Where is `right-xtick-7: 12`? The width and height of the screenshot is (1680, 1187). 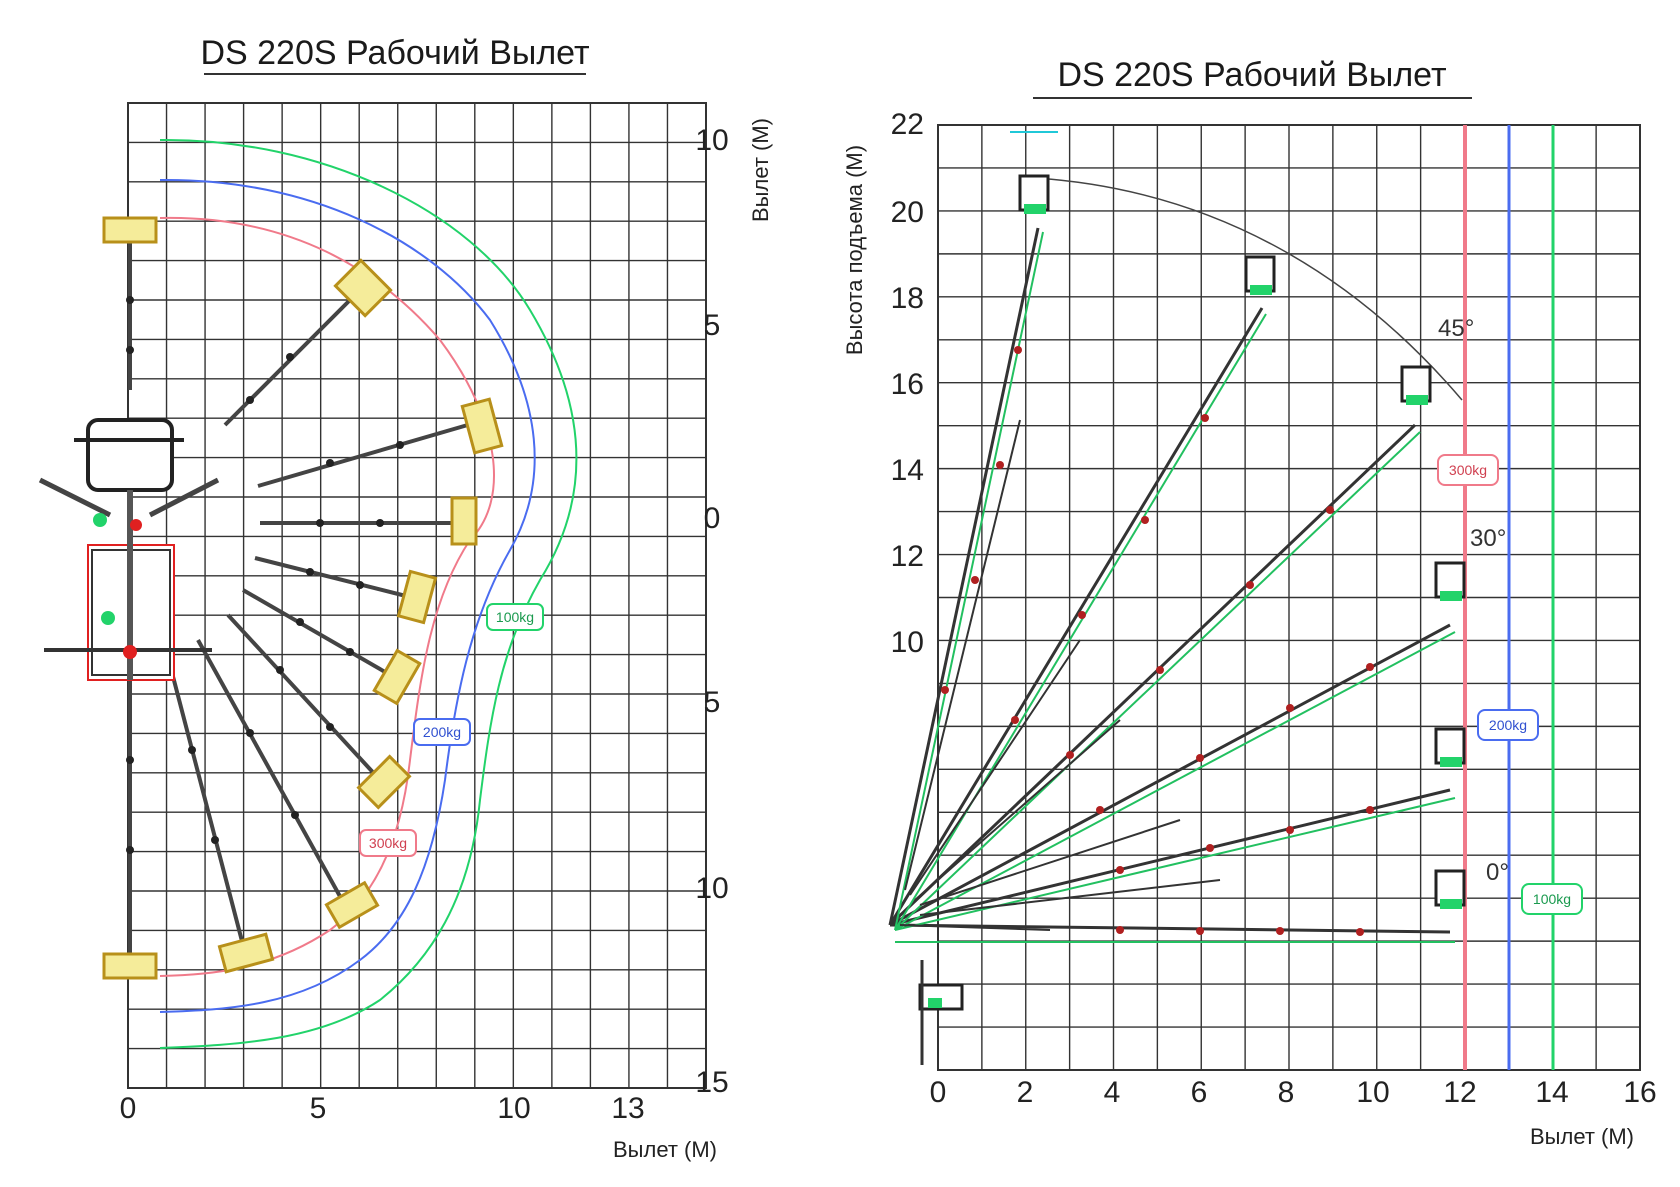 right-xtick-7: 12 is located at coordinates (1459, 1092).